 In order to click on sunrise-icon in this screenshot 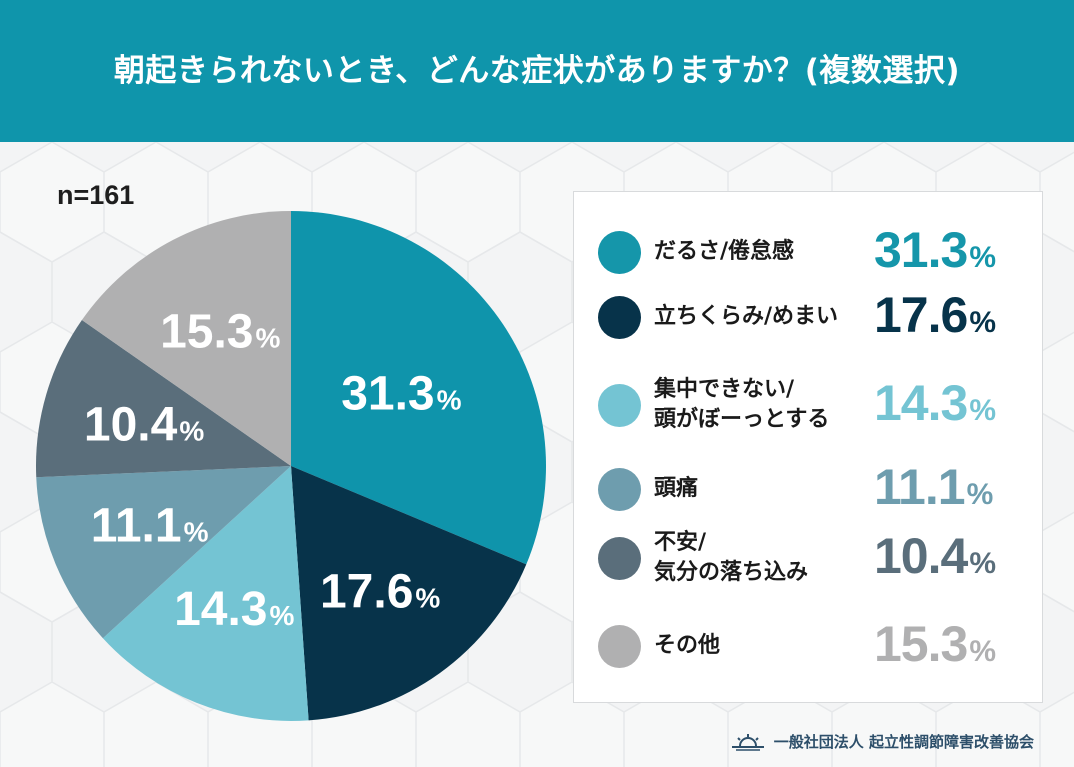, I will do `click(747, 742)`.